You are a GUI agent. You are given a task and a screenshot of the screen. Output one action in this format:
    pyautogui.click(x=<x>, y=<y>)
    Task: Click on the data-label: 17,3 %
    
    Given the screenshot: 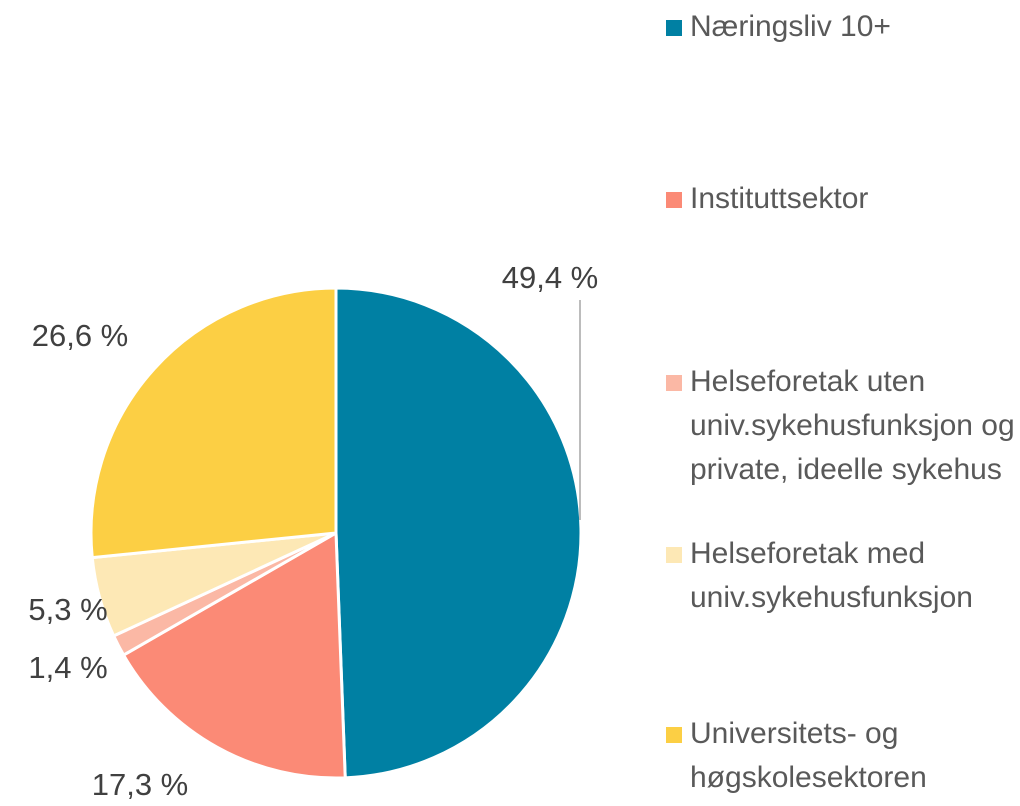 What is the action you would take?
    pyautogui.click(x=140, y=784)
    